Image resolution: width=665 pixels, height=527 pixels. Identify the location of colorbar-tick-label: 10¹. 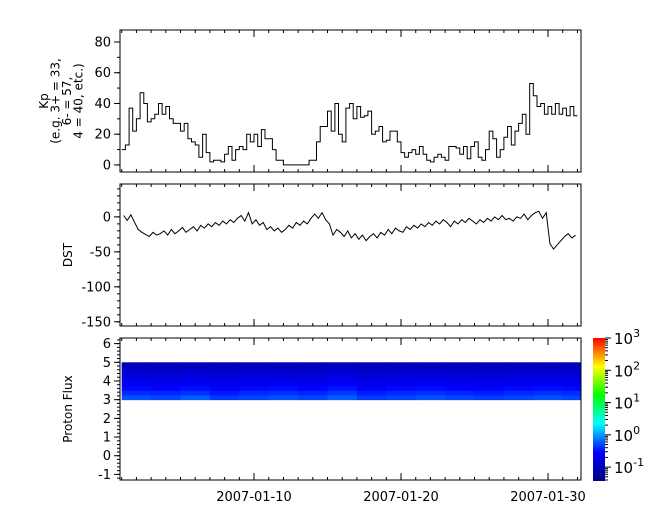
(627, 402).